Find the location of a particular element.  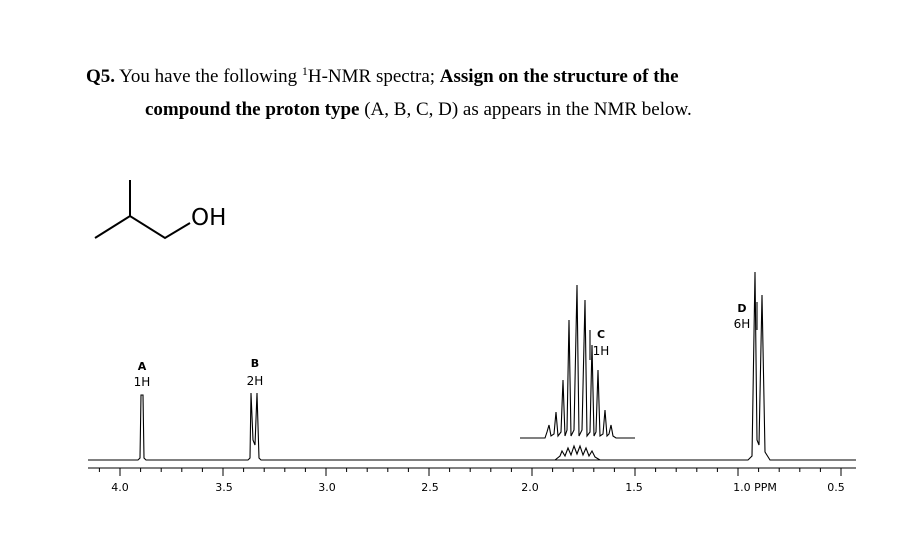

axis-label: 3.0 is located at coordinates (327, 487).